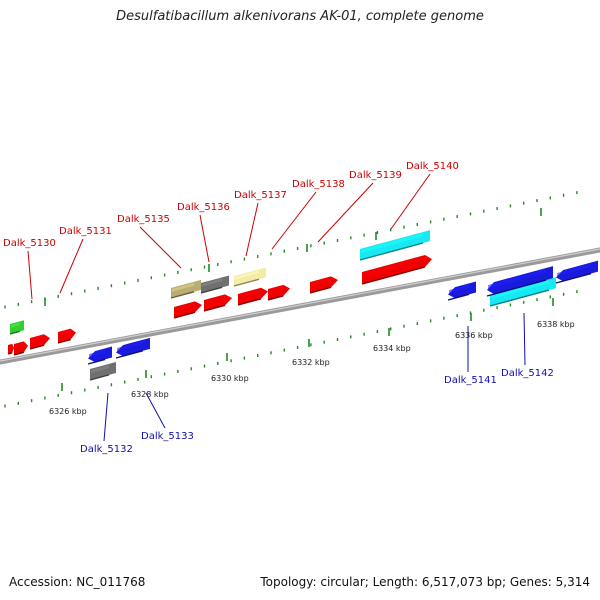 The image size is (600, 600). I want to click on gene-5140-box-edge, so click(391, 251).